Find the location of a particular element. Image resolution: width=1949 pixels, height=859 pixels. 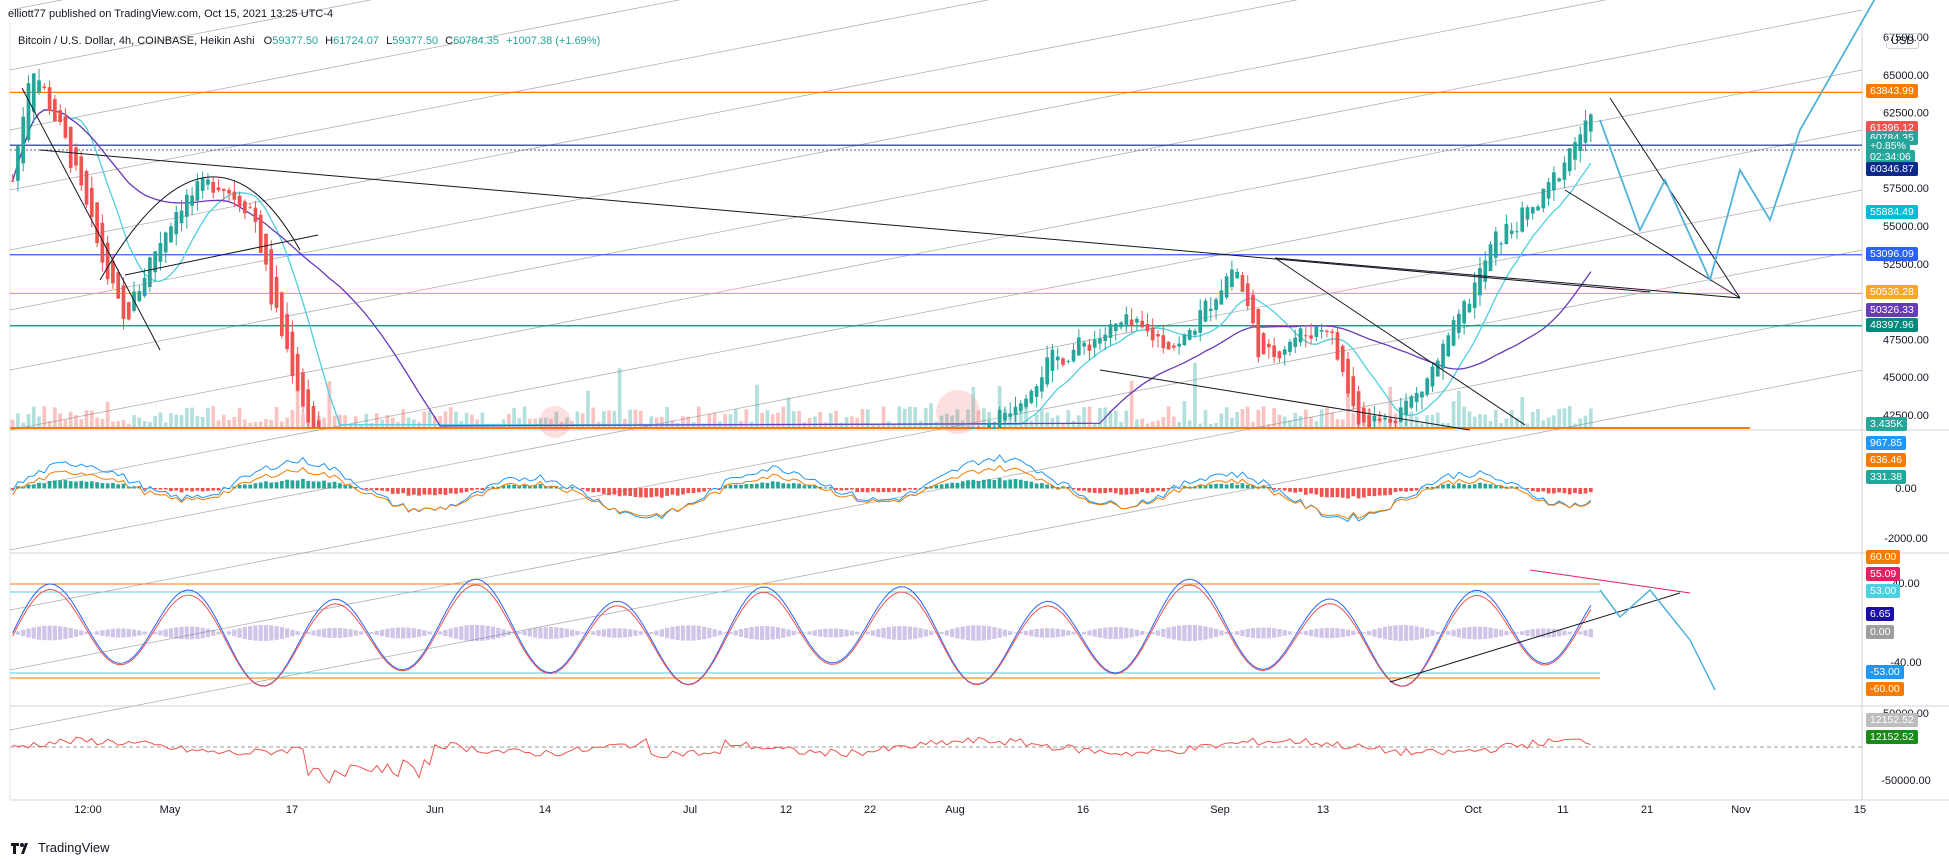

close-label: C is located at coordinates (449, 41).